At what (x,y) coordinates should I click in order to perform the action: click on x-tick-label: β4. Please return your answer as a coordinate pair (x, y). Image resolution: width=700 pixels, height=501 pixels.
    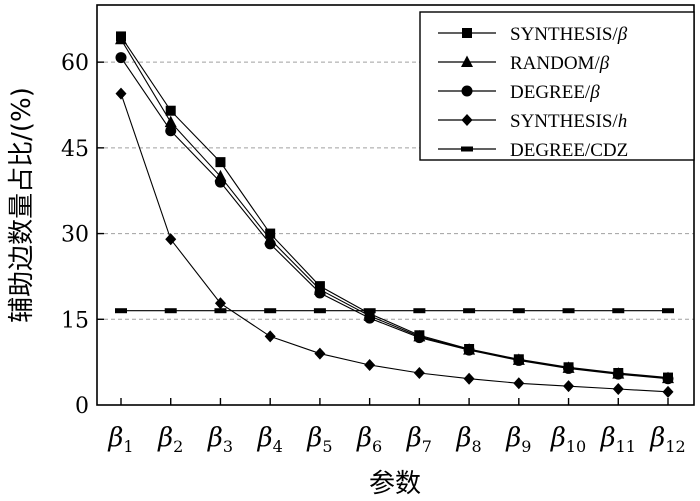
    Looking at the image, I should click on (270, 439).